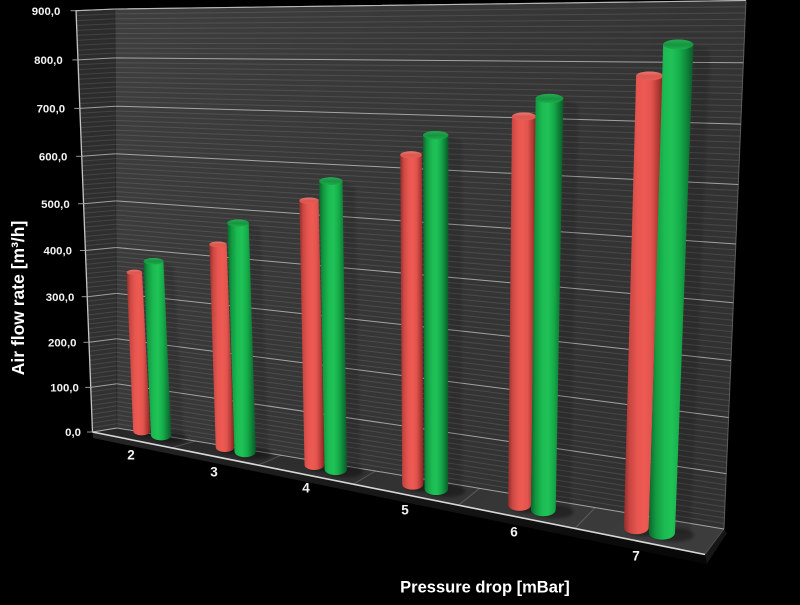  I want to click on svg-text: 900,0, so click(46, 12).